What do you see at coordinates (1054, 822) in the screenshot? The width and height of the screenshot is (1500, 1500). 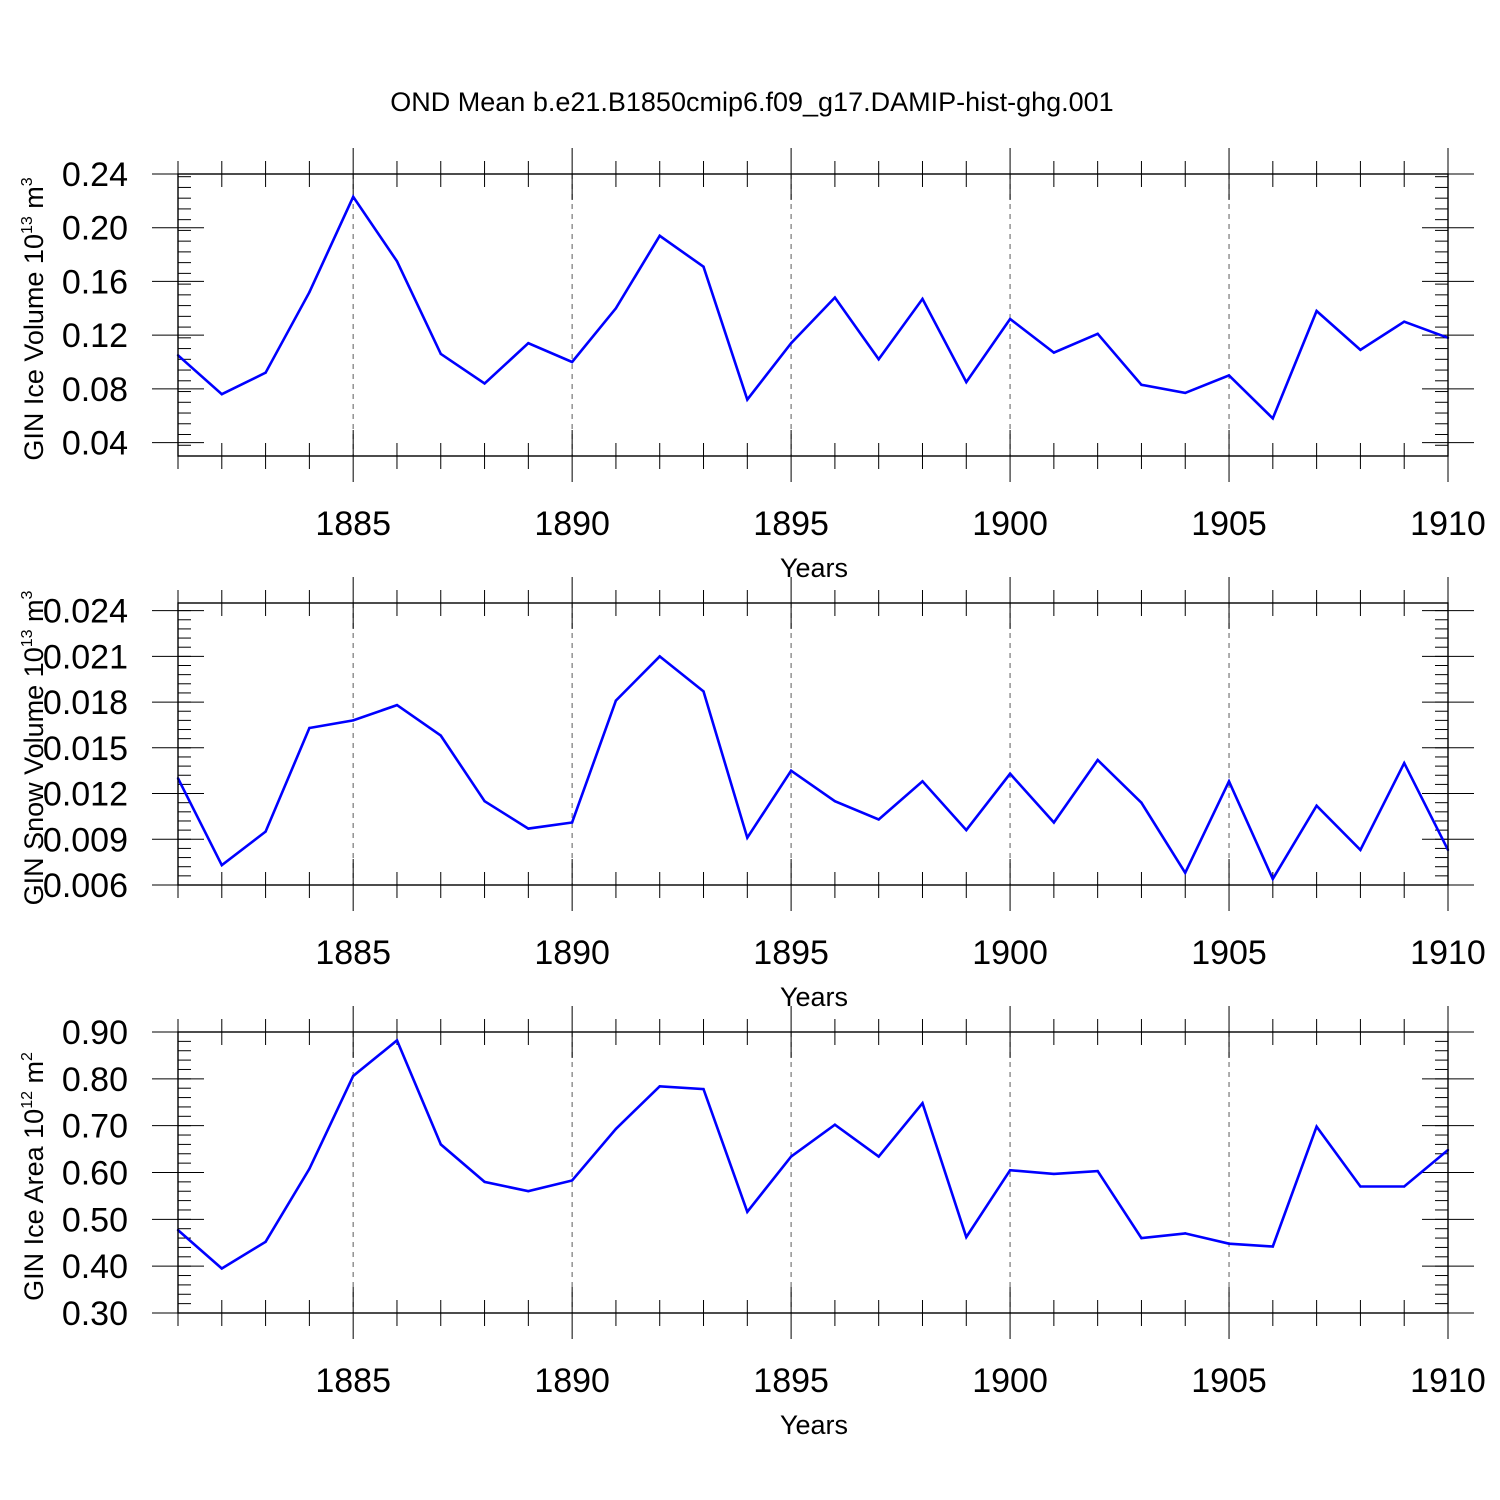 I see `data-point-1901` at bounding box center [1054, 822].